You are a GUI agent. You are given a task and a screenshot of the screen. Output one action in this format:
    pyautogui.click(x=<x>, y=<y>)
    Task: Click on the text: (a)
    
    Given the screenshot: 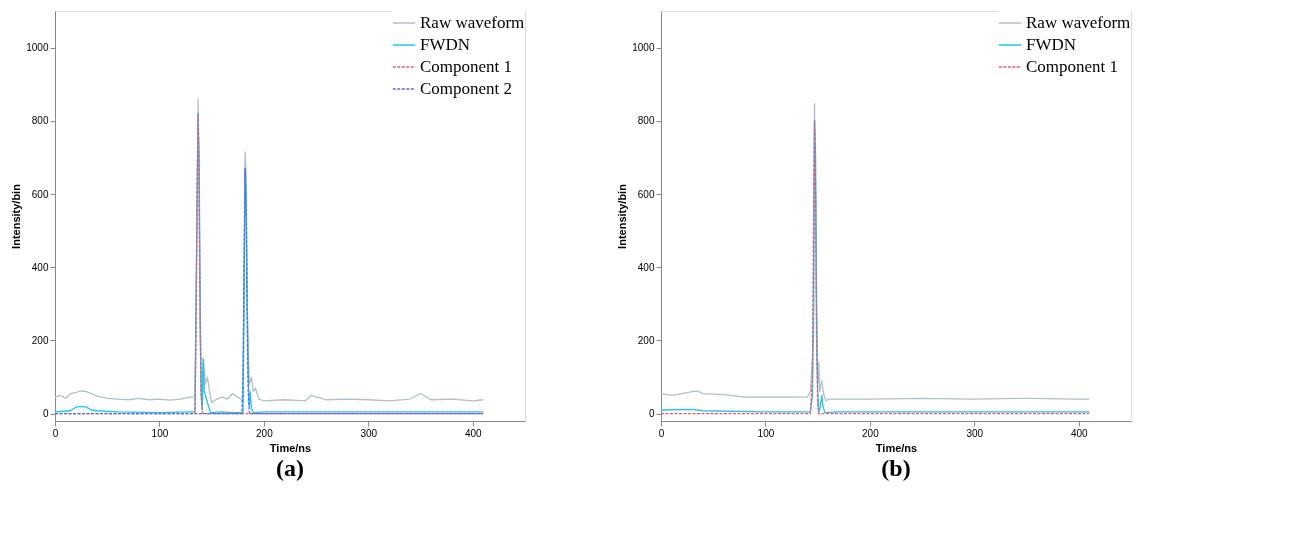 What is the action you would take?
    pyautogui.click(x=290, y=468)
    